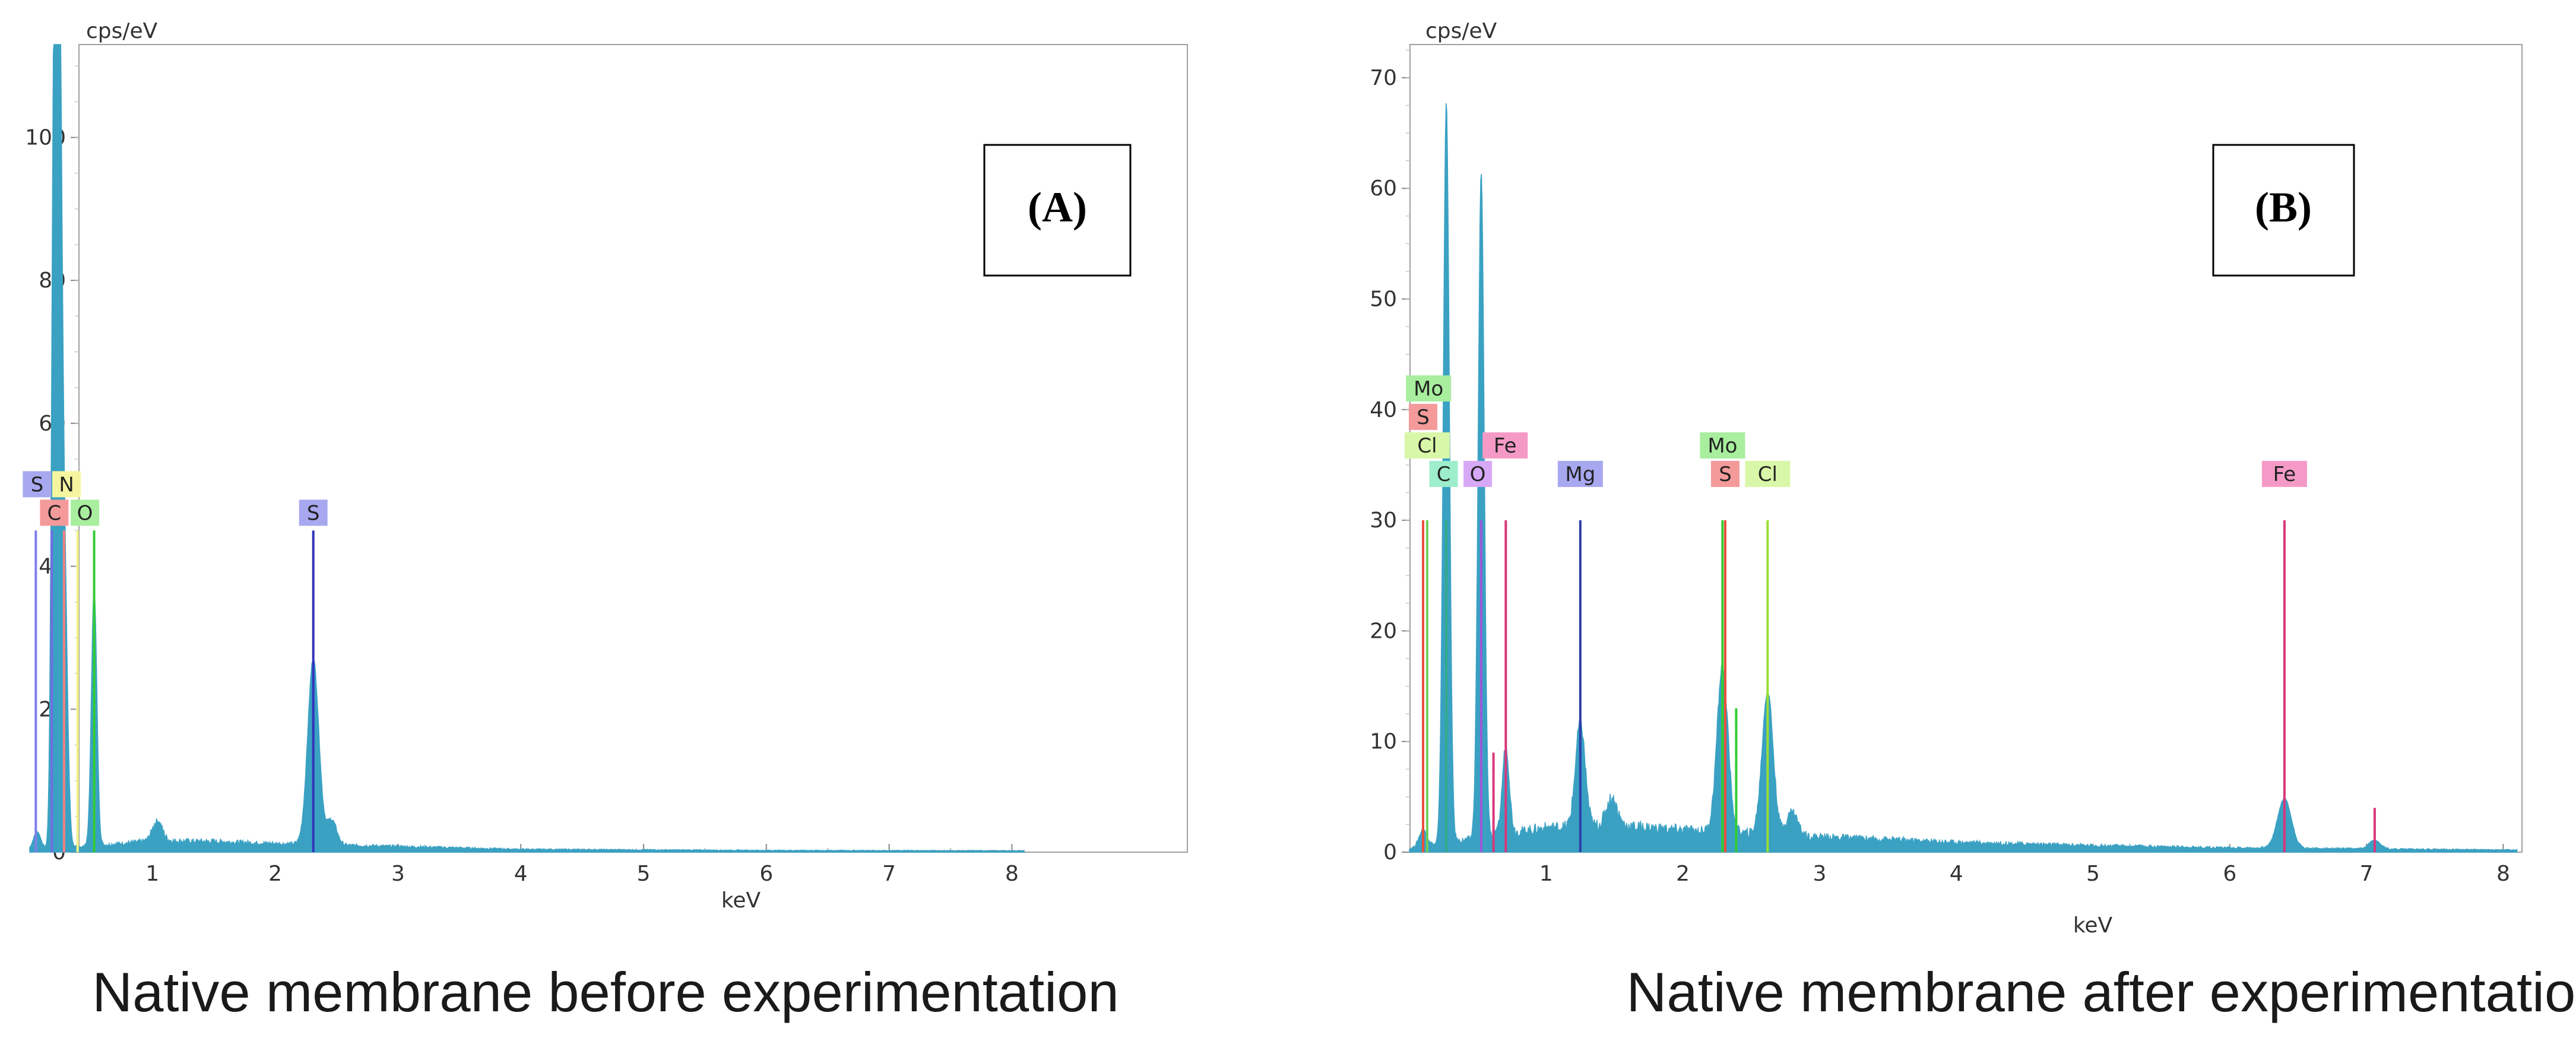  What do you see at coordinates (1390, 852) in the screenshot?
I see `y-tick-label: 0` at bounding box center [1390, 852].